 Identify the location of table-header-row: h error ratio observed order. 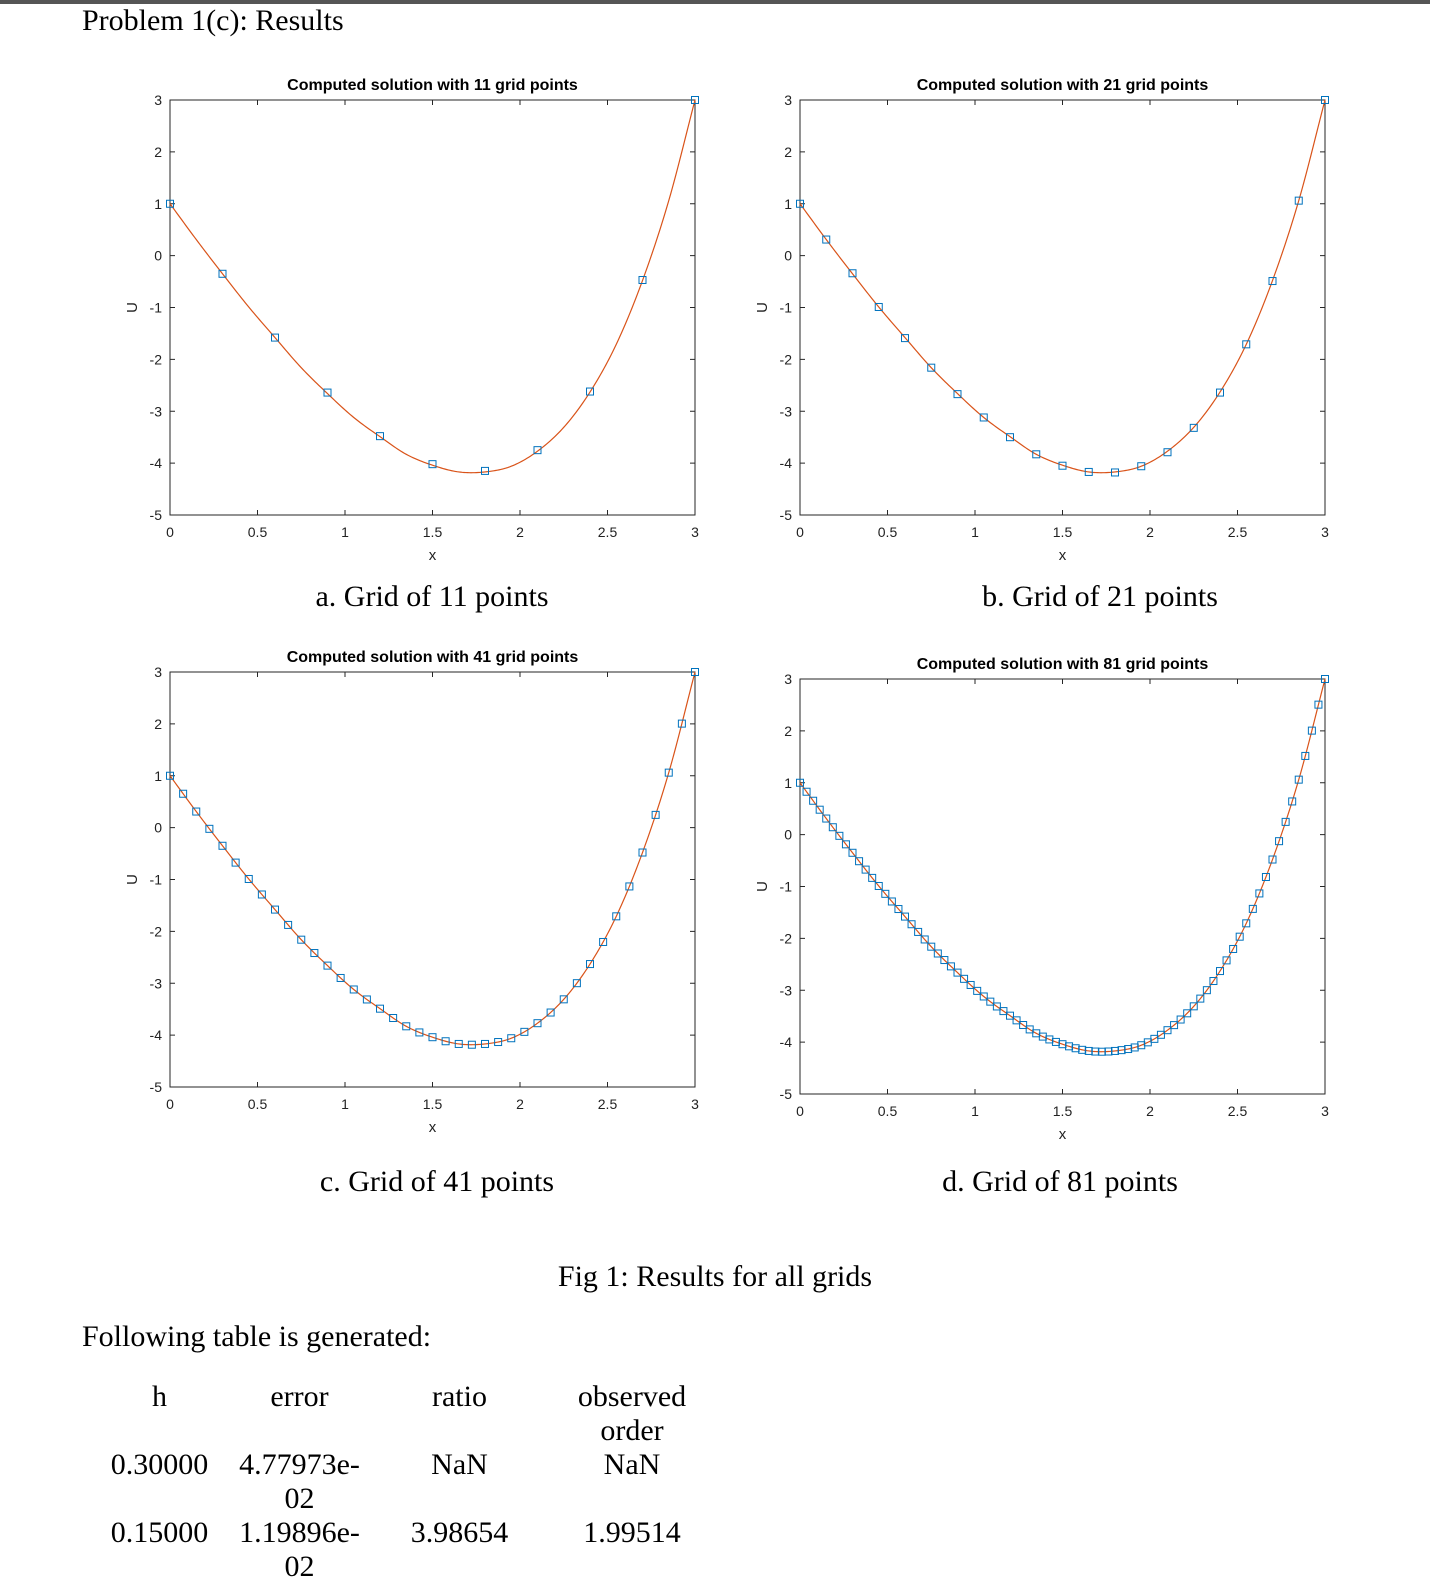
(394, 1414).